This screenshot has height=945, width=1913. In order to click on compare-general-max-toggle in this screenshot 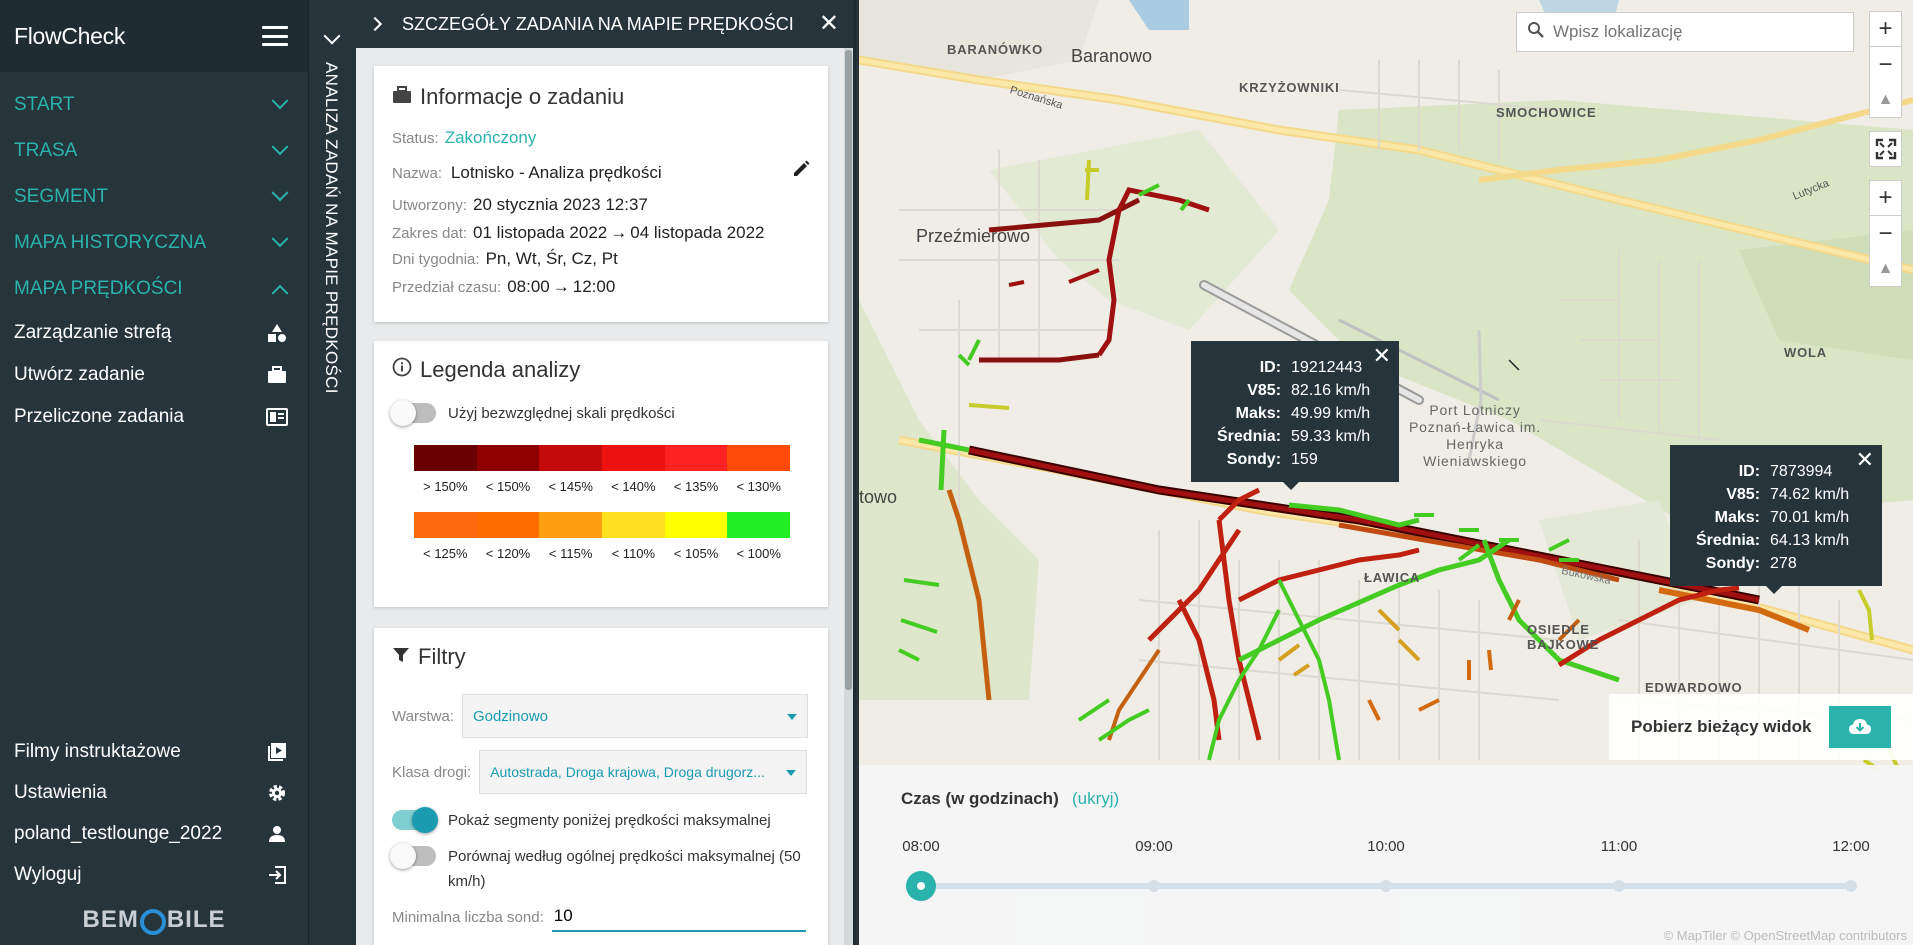, I will do `click(413, 856)`.